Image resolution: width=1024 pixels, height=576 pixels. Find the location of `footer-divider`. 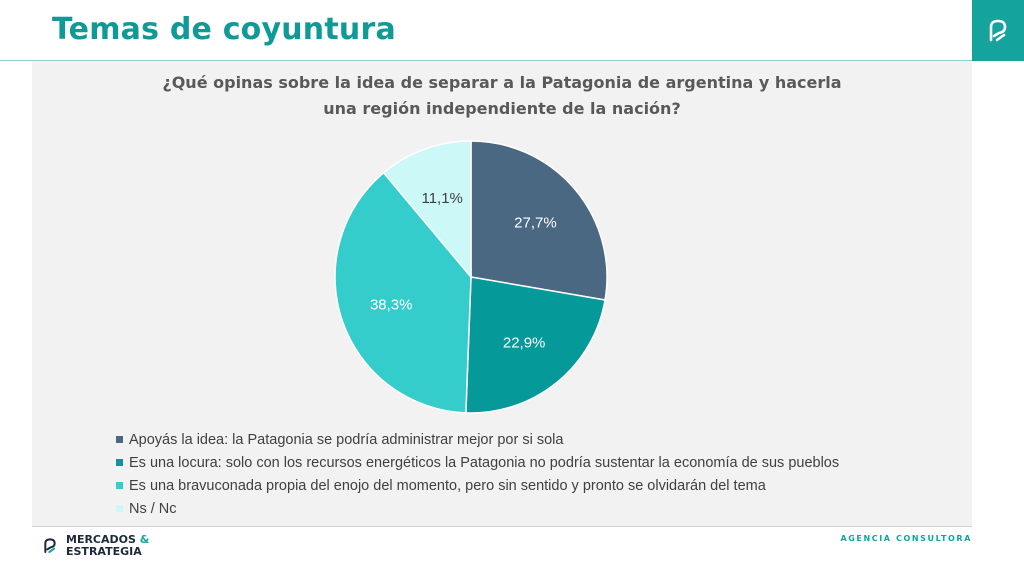

footer-divider is located at coordinates (502, 526).